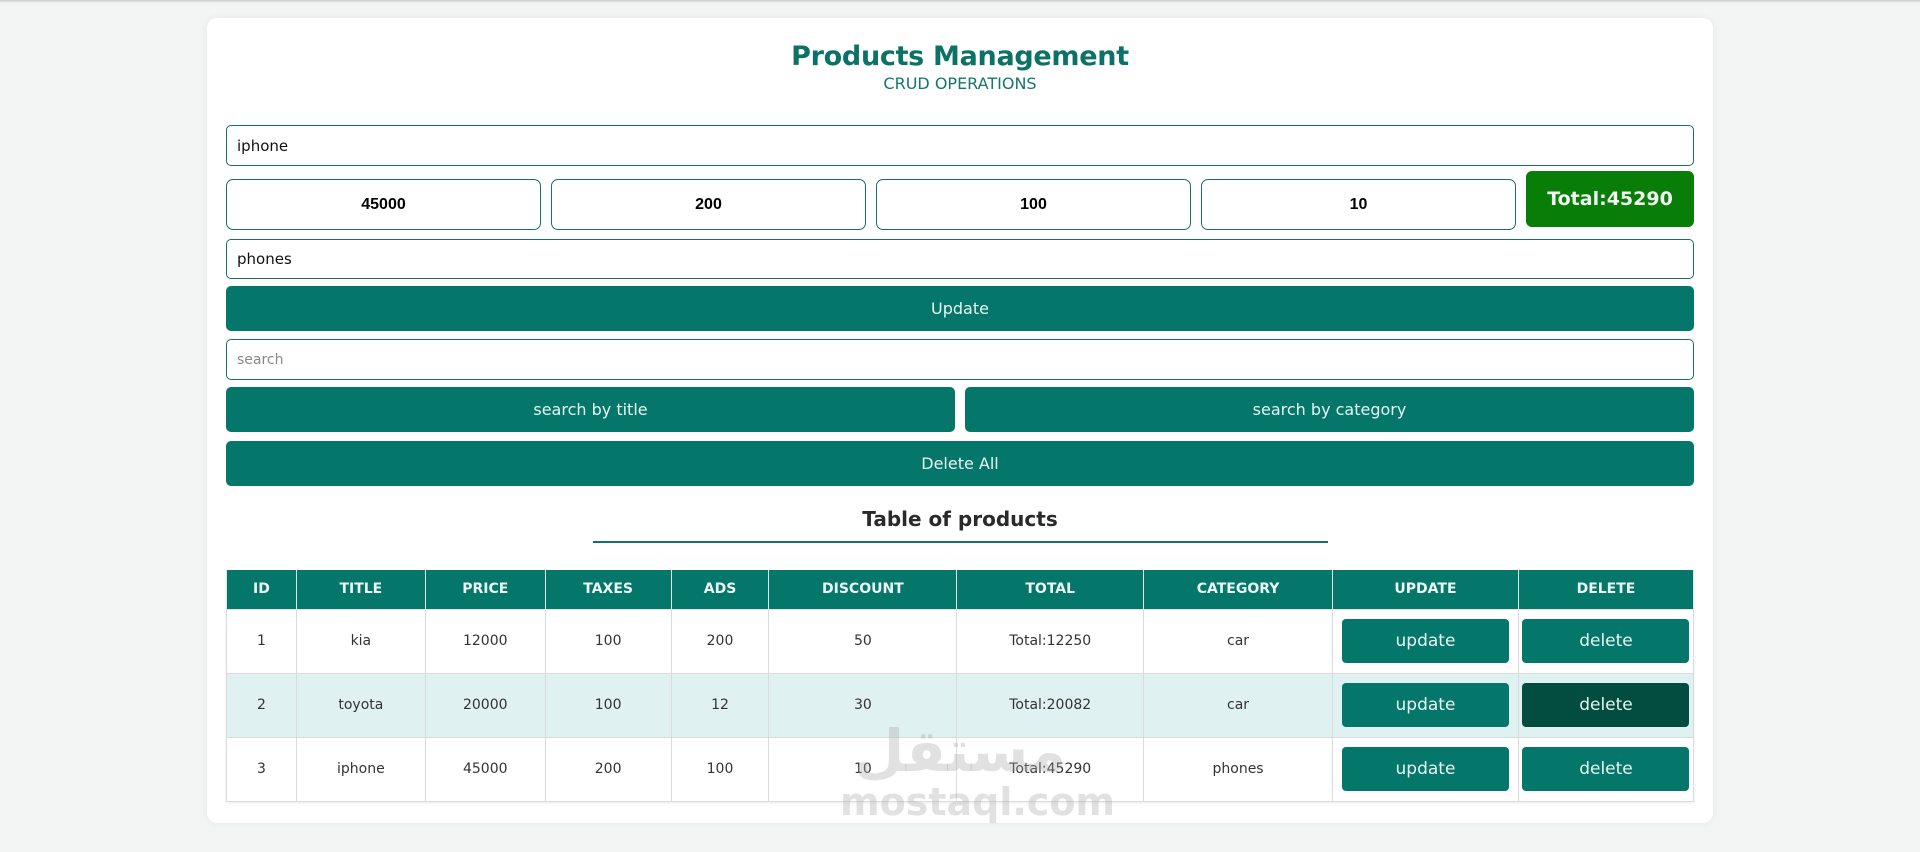  I want to click on cell-category: phones, so click(1238, 769).